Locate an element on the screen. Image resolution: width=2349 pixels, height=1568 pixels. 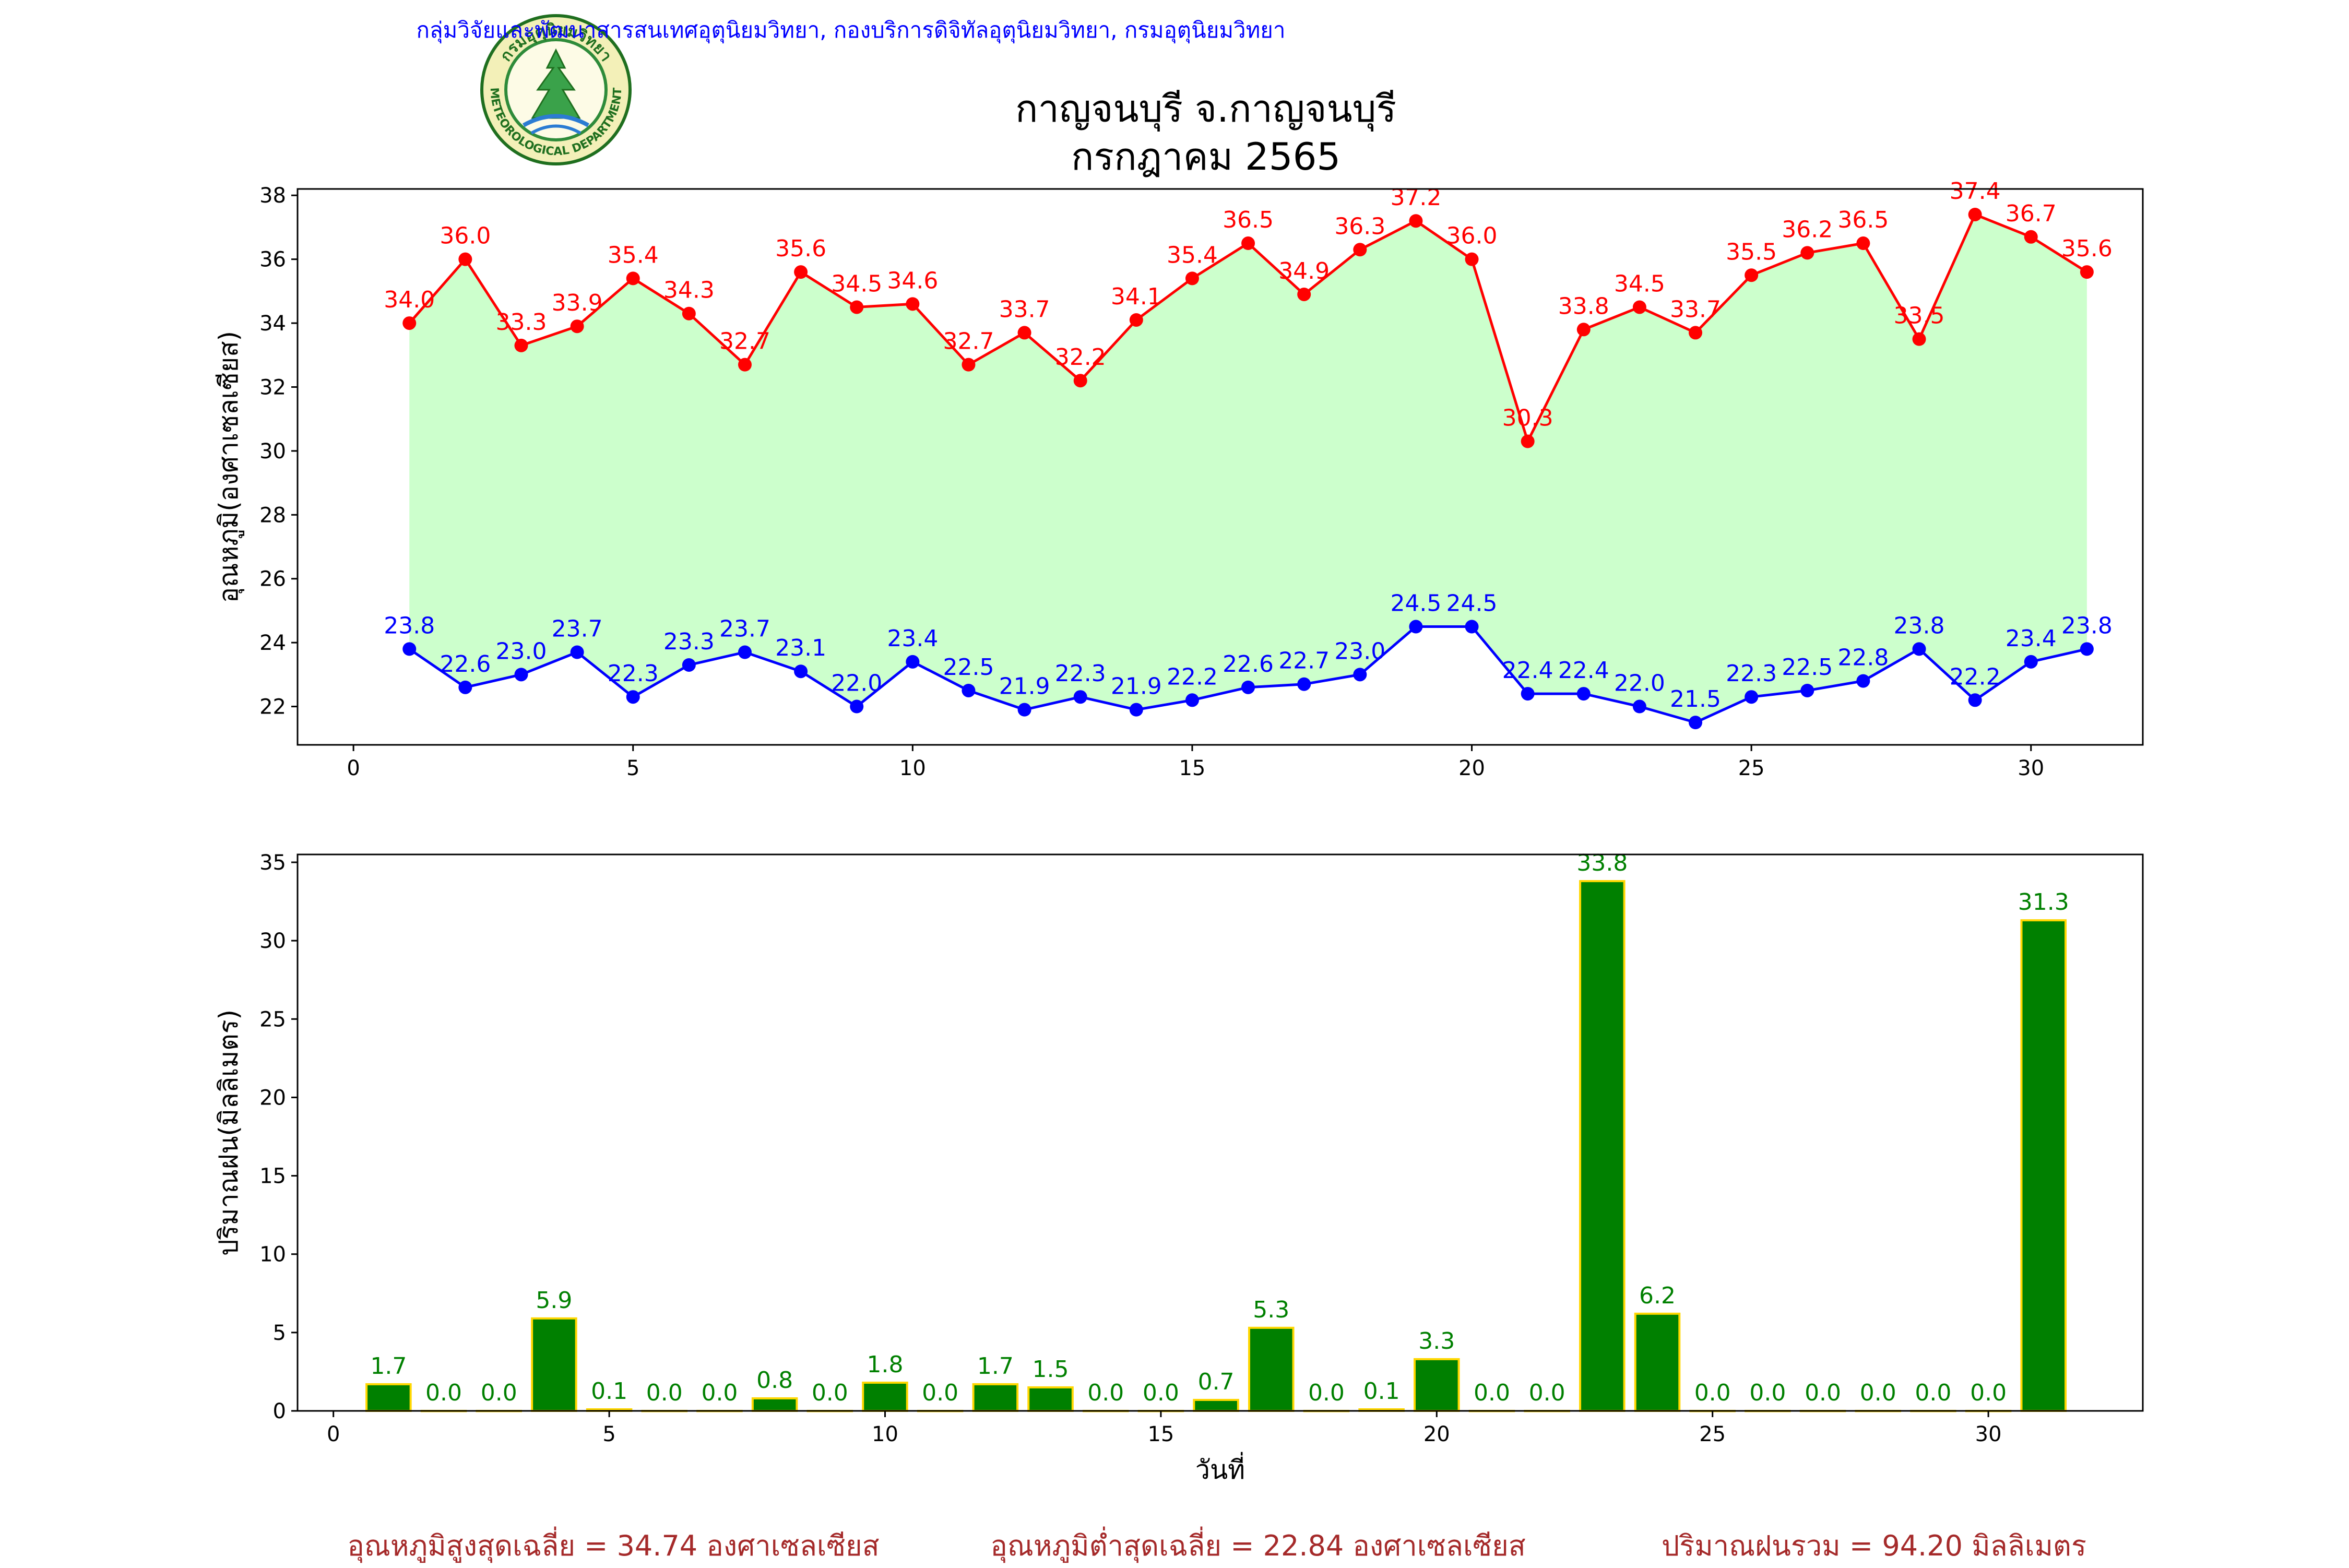
min-temperature-label: 22.0 is located at coordinates (1639, 683).